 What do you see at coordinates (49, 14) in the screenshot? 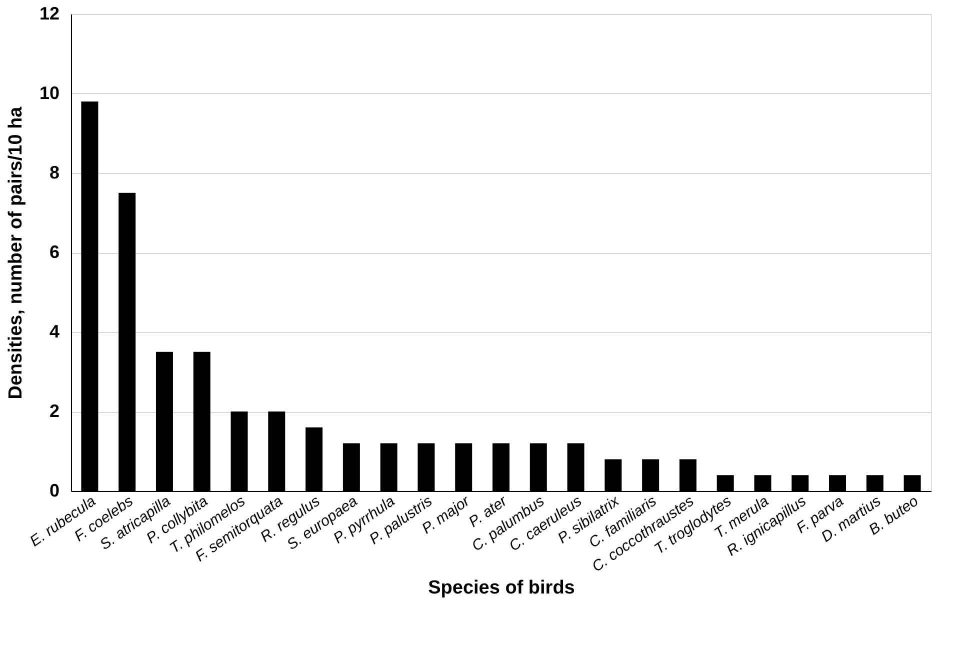
I see `y-tick-label: 12` at bounding box center [49, 14].